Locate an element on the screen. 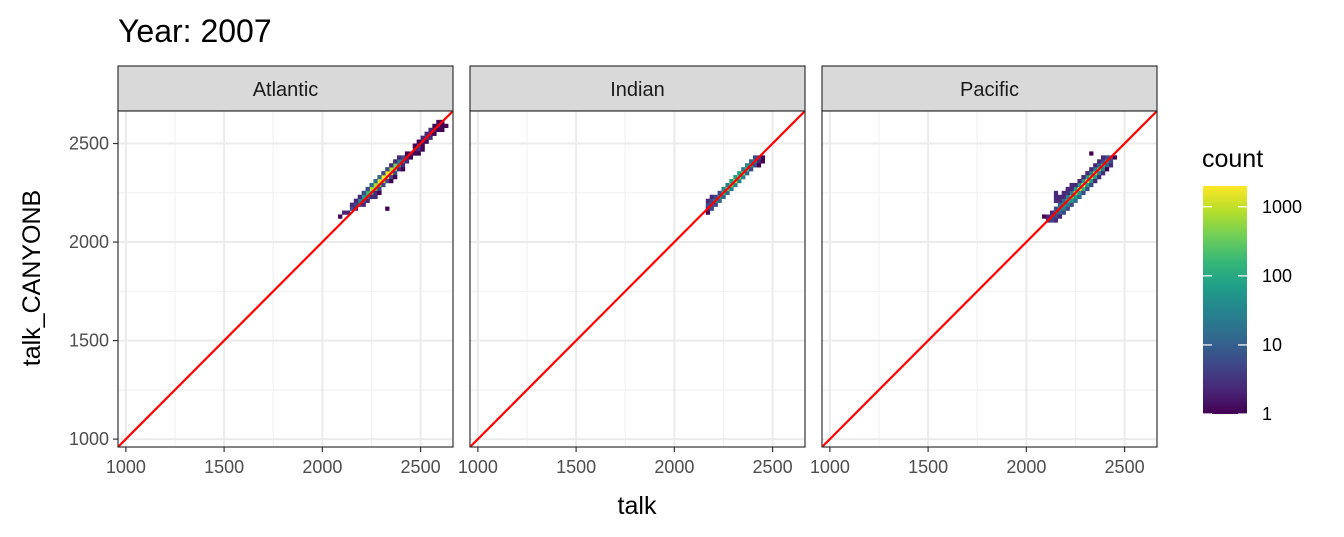 The height and width of the screenshot is (537, 1344). facet-strip is located at coordinates (285, 88).